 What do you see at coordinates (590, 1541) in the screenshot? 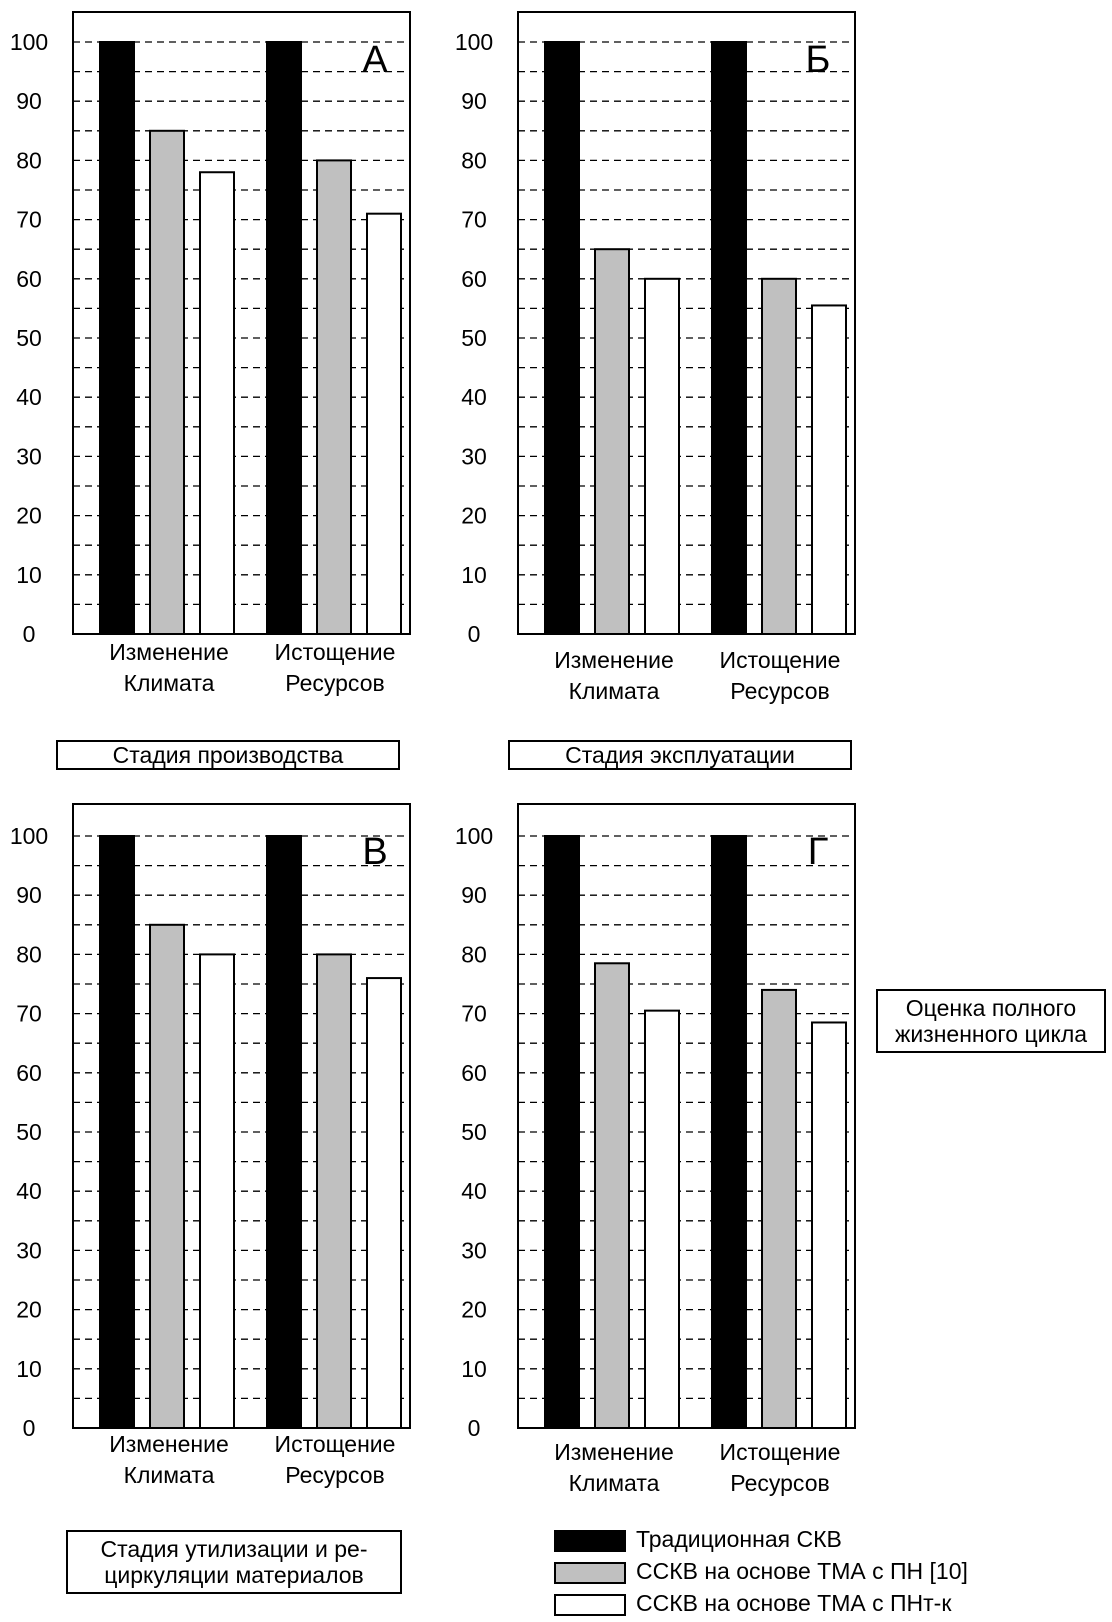
I see `legend-swatch-black` at bounding box center [590, 1541].